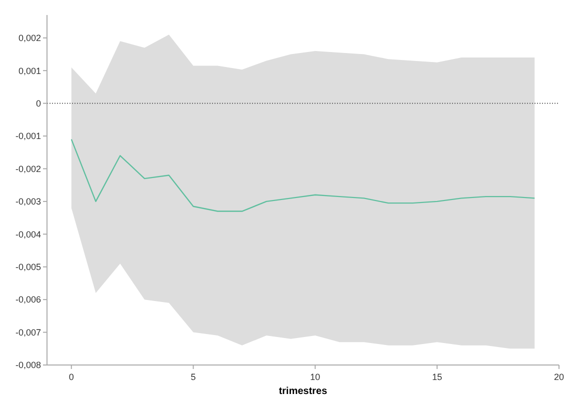 The height and width of the screenshot is (400, 567). I want to click on y-tick-label: -0,001, so click(28, 136).